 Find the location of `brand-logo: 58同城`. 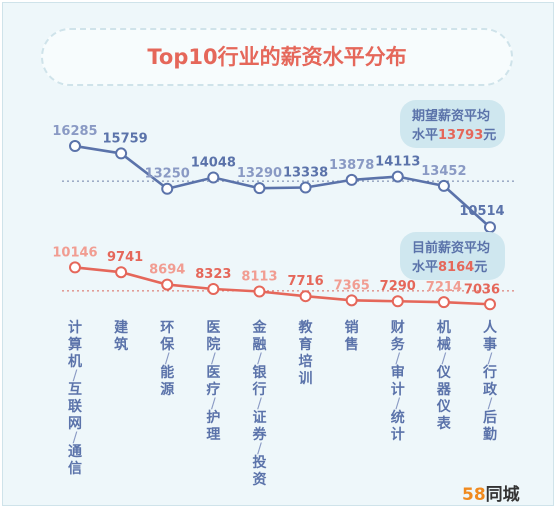

brand-logo: 58同城 is located at coordinates (491, 492).